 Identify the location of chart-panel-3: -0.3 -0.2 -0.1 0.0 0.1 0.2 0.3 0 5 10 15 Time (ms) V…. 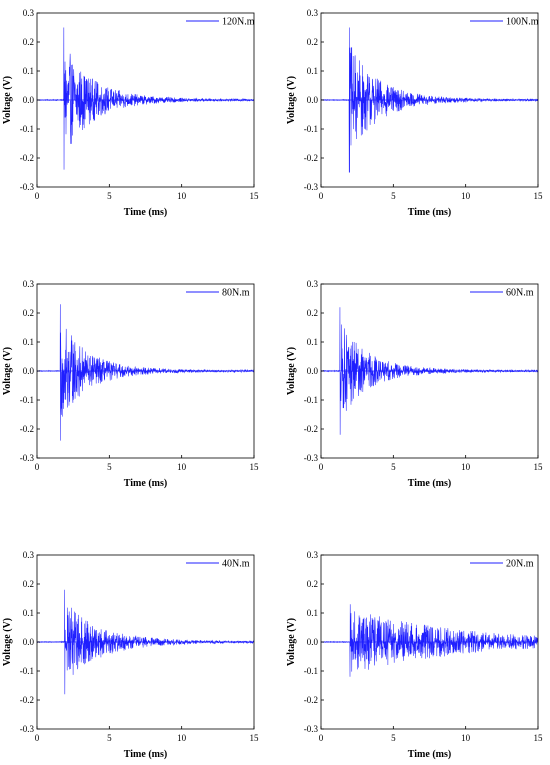
(130, 384).